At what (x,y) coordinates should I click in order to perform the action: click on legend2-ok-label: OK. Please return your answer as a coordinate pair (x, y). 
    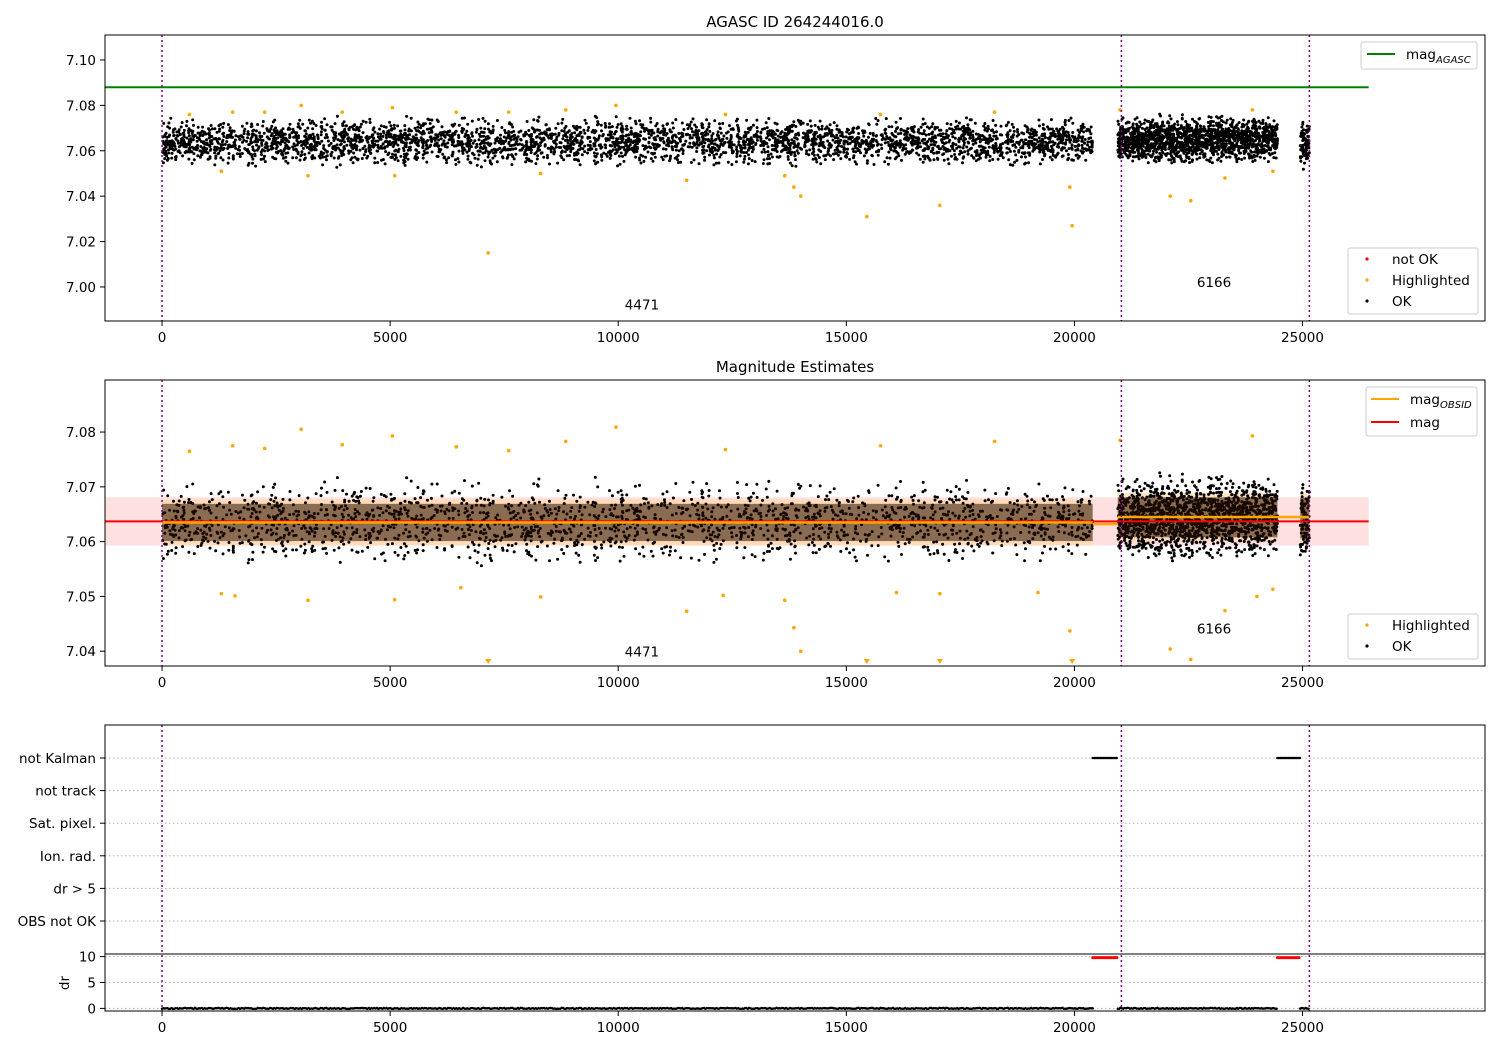
    Looking at the image, I should click on (1402, 647).